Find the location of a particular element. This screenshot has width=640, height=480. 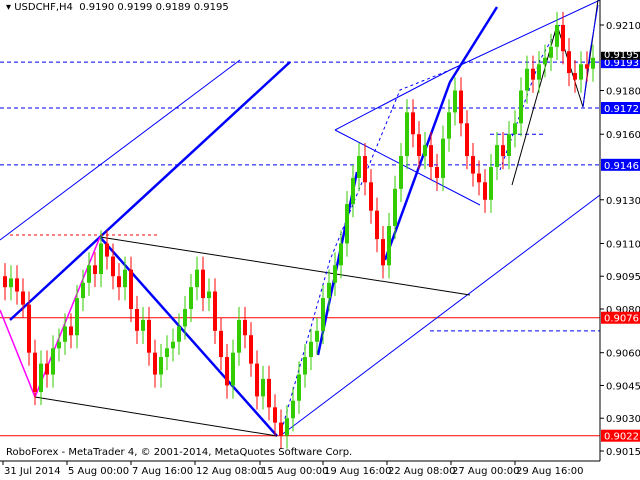

price-tick-label: 0.9210 is located at coordinates (623, 26).